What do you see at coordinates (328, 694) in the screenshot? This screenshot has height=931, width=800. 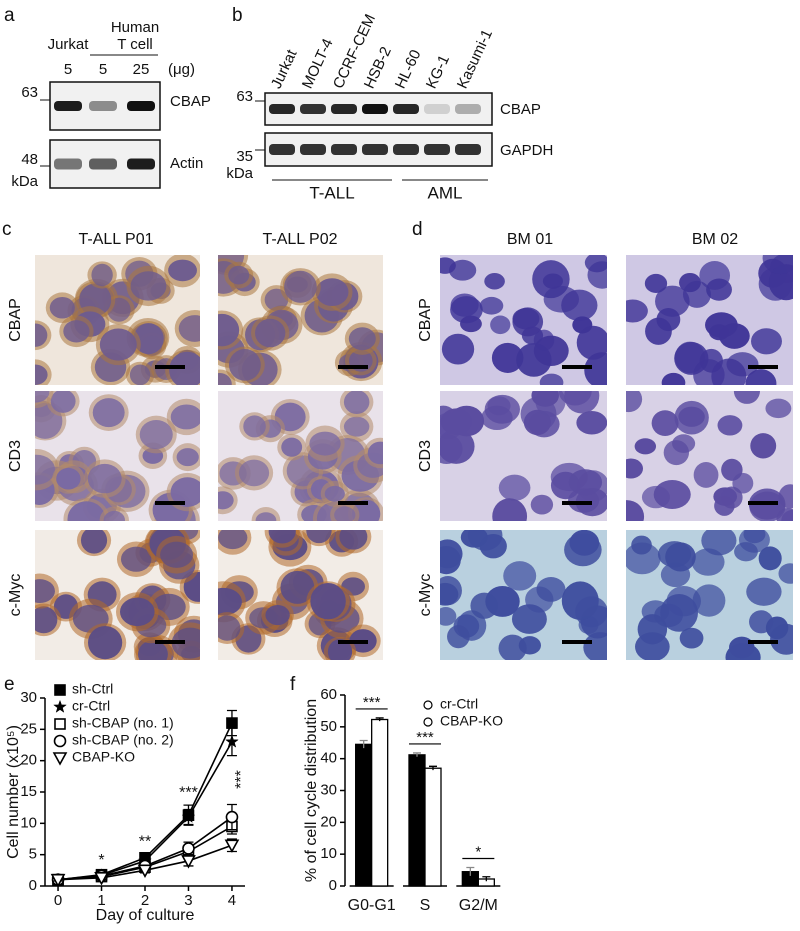 I see `y-tick-label: 60` at bounding box center [328, 694].